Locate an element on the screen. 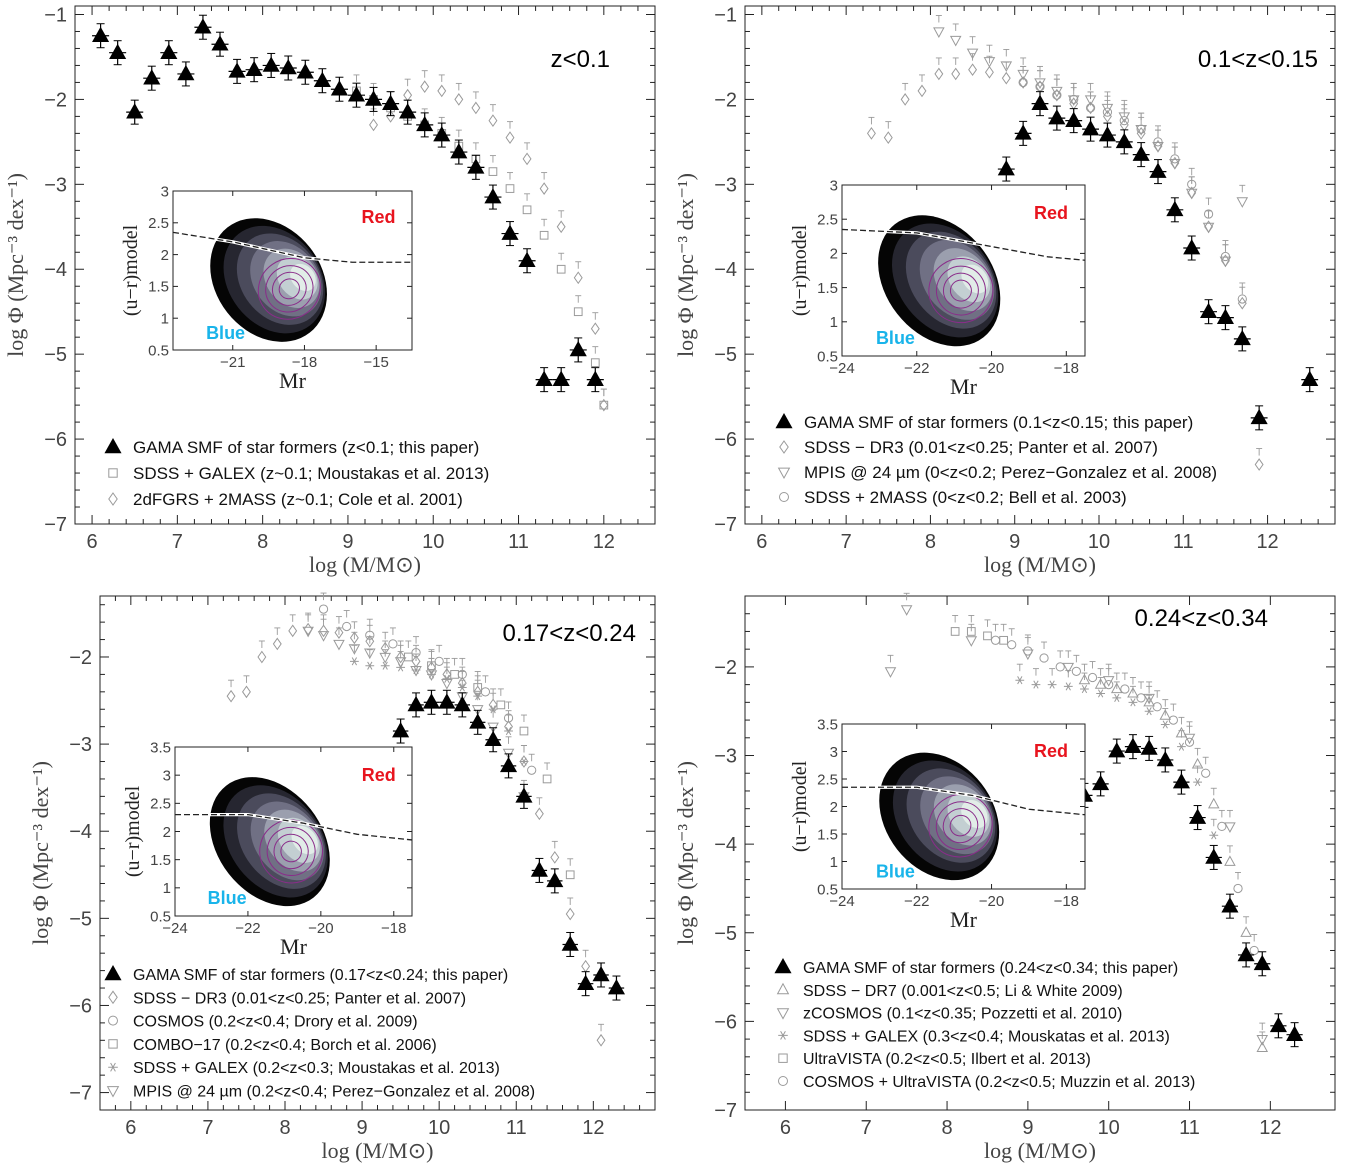 Image resolution: width=1355 pixels, height=1171 pixels. x-tick-label: −22 is located at coordinates (916, 368).